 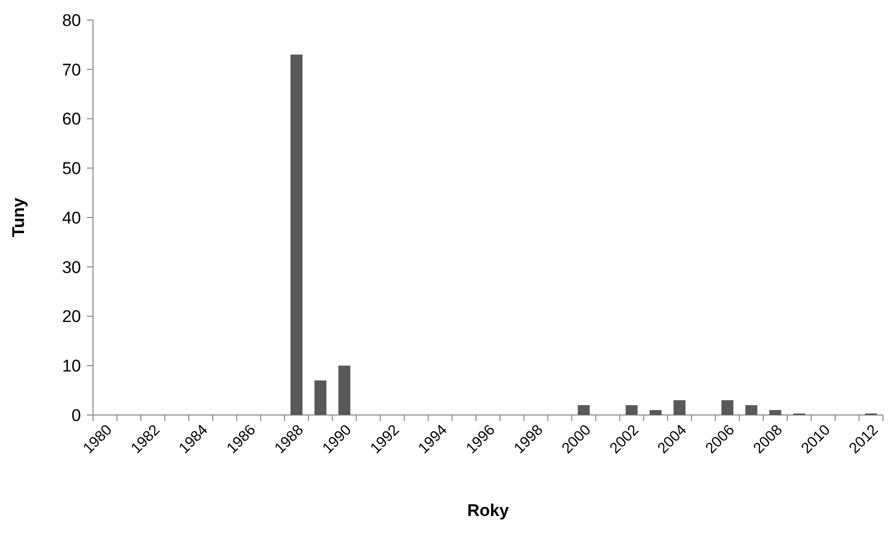 What do you see at coordinates (18, 217) in the screenshot?
I see `y-axis-title: Tuny` at bounding box center [18, 217].